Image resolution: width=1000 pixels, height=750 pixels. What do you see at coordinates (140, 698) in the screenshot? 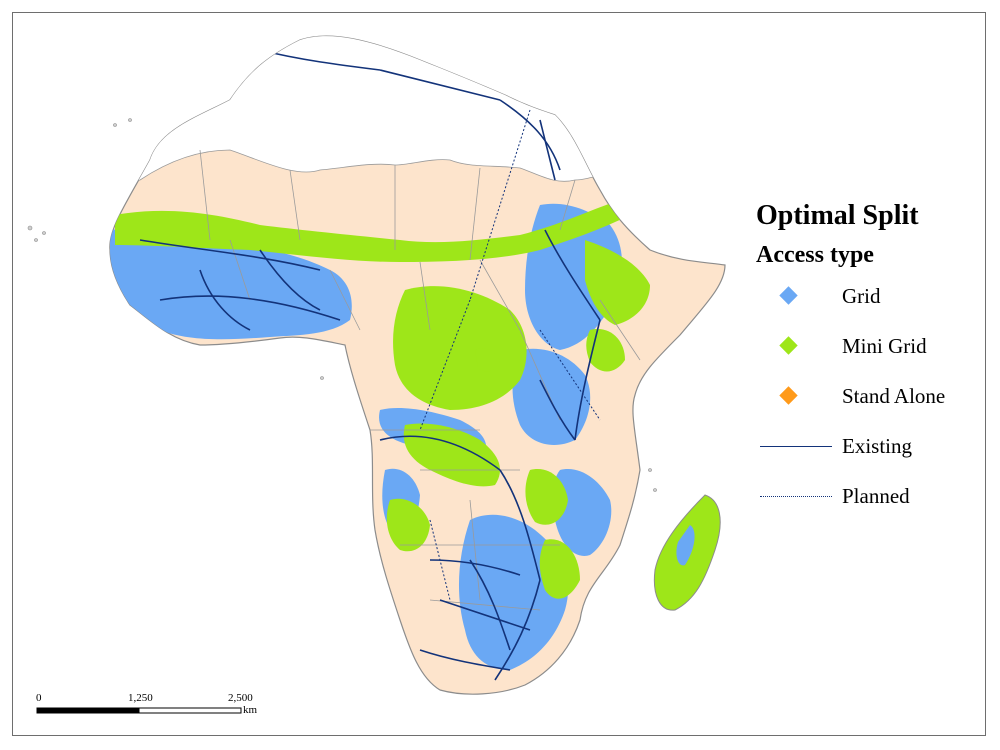
I see `scale-label-1250: 1,250` at bounding box center [140, 698].